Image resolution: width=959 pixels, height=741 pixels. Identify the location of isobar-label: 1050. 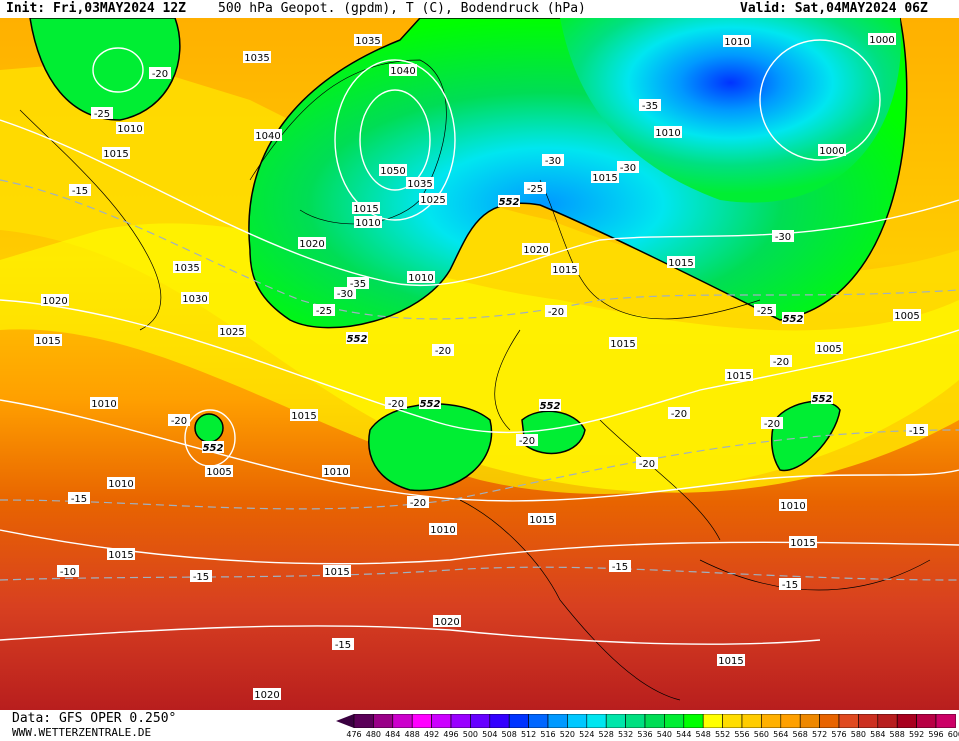
(393, 170).